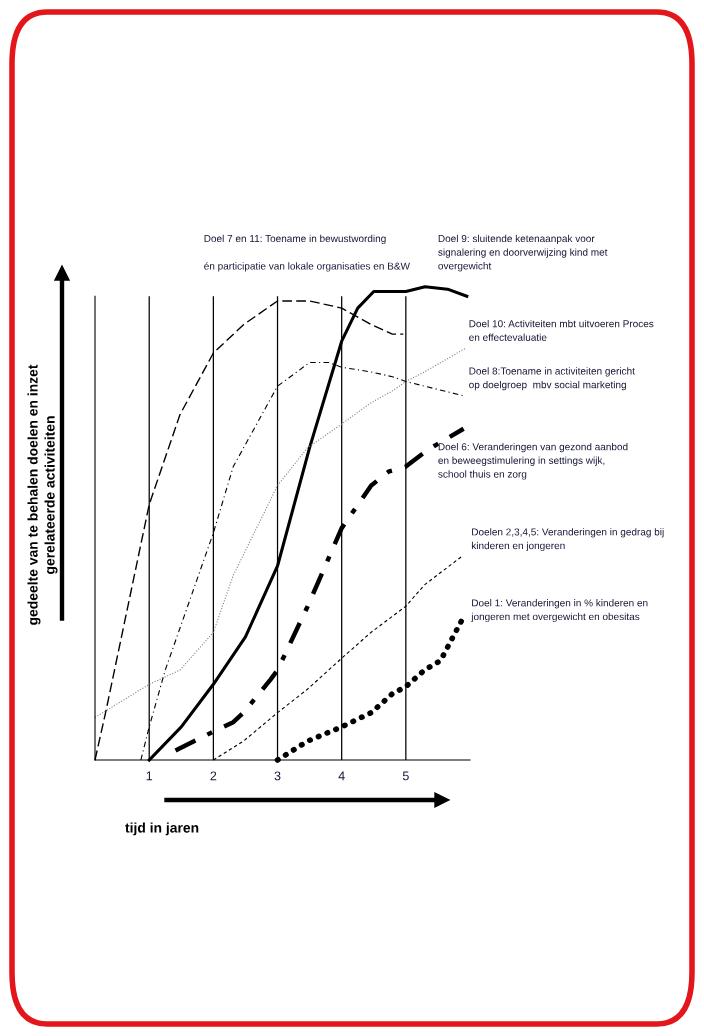  What do you see at coordinates (277, 776) in the screenshot?
I see `x-tick-label: 3` at bounding box center [277, 776].